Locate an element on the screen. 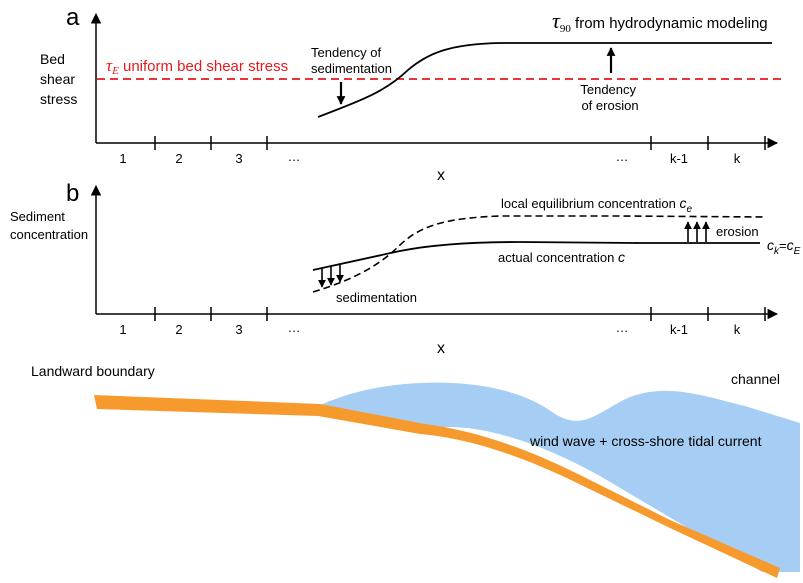 The width and height of the screenshot is (803, 583). panel-a-tick-labels: 1 2 3 … … k-1 k is located at coordinates (429, 157).